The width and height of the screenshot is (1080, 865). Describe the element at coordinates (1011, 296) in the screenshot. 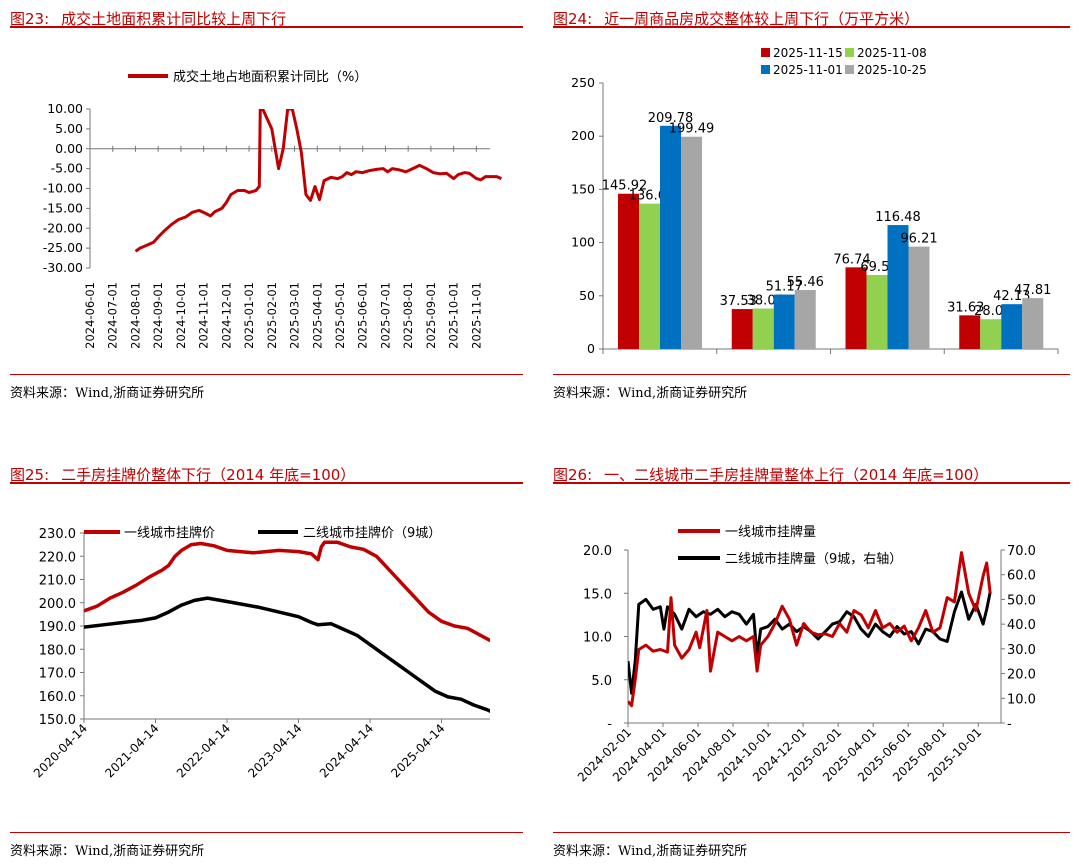

I see `data-label: 42.13` at that location.